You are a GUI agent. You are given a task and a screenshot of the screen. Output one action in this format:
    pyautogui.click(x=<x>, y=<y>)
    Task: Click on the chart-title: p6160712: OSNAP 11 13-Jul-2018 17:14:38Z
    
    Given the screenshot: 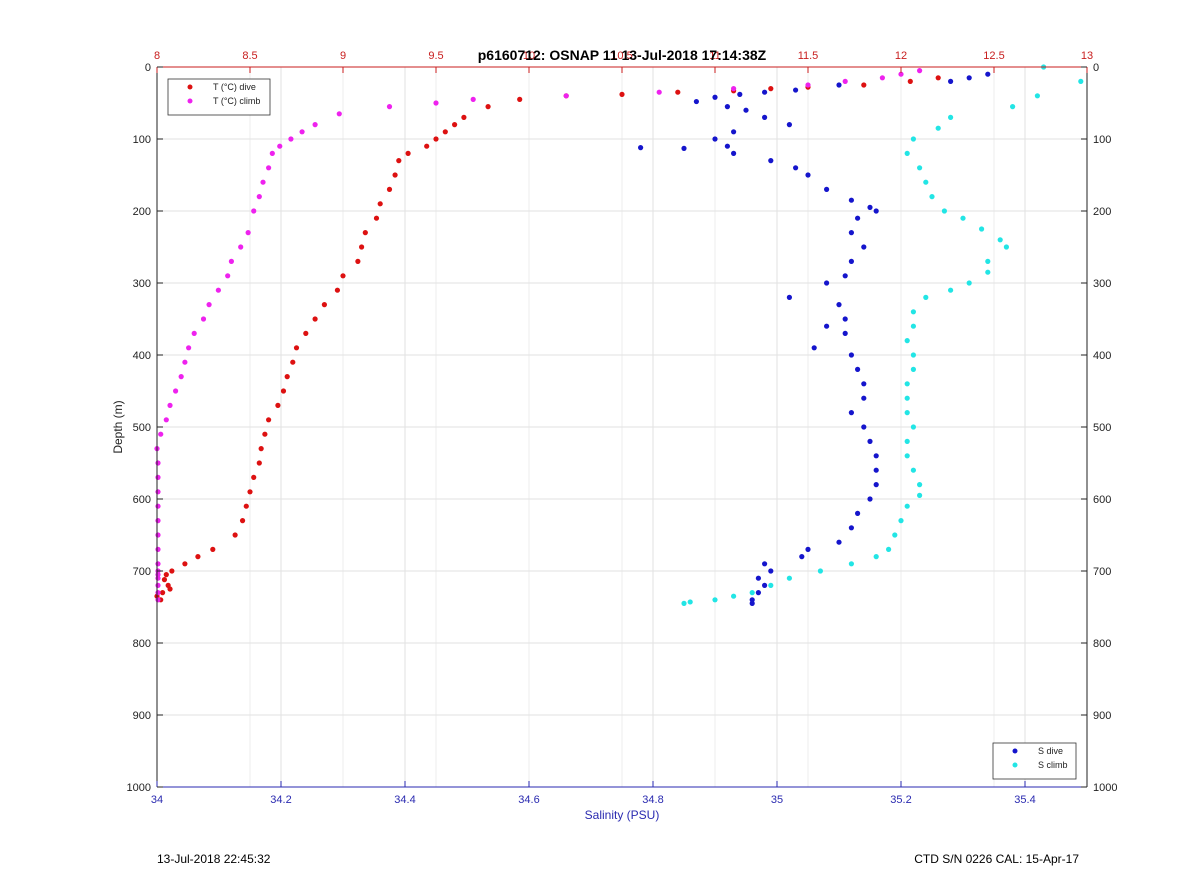 What is the action you would take?
    pyautogui.click(x=622, y=55)
    